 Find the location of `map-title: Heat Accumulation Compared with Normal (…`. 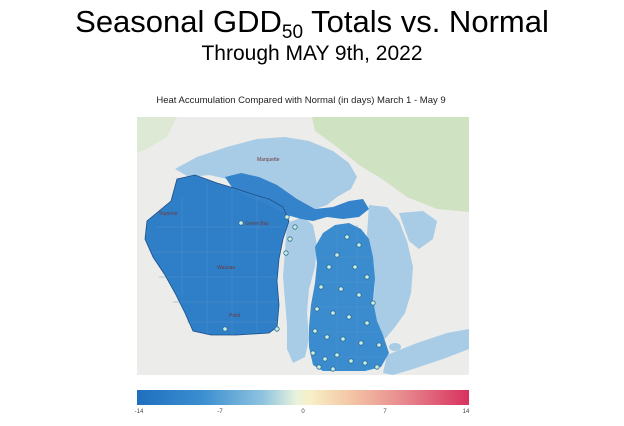

map-title: Heat Accumulation Compared with Normal (… is located at coordinates (301, 100).